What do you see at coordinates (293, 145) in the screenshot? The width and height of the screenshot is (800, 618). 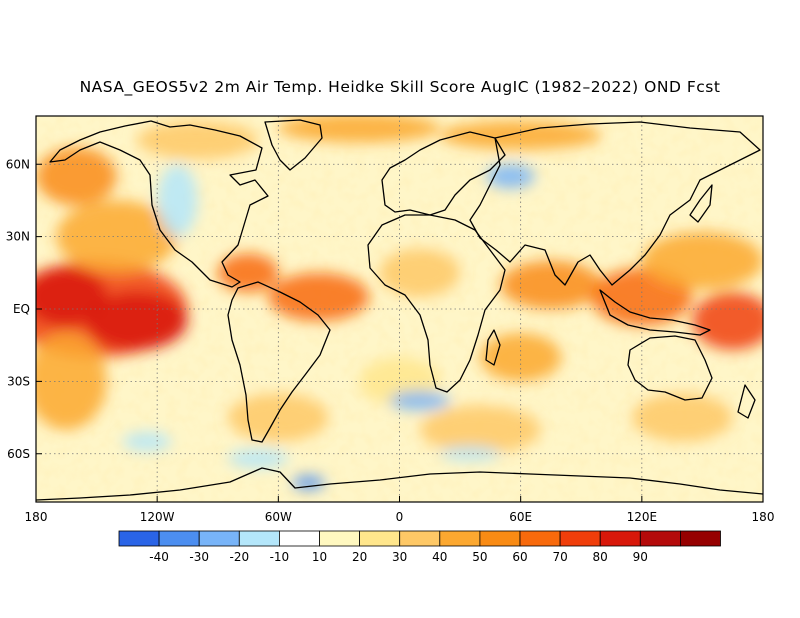 I see `coast-greenland` at bounding box center [293, 145].